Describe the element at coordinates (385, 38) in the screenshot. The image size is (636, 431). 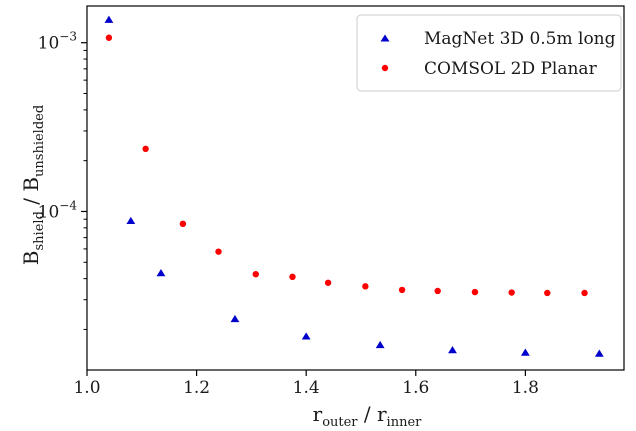
I see `legend-triangle-marker` at that location.